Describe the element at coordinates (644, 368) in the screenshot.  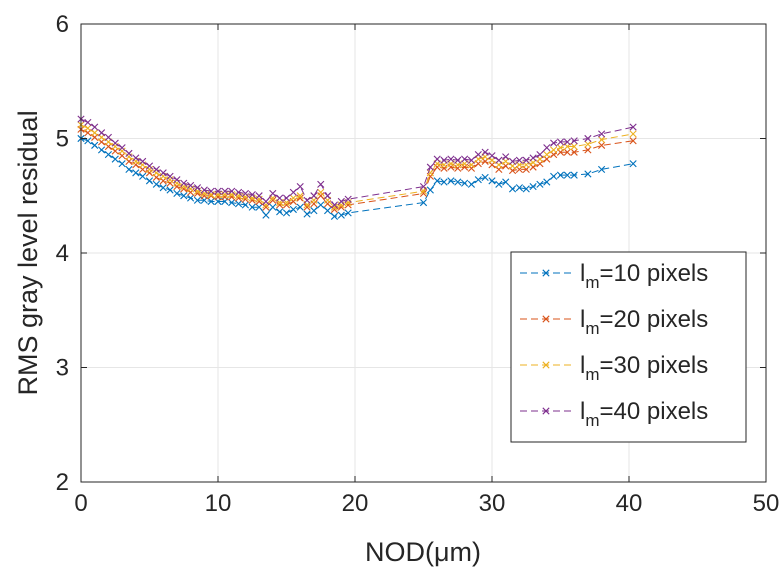
I see `legend-label: lm=30 pixels` at that location.